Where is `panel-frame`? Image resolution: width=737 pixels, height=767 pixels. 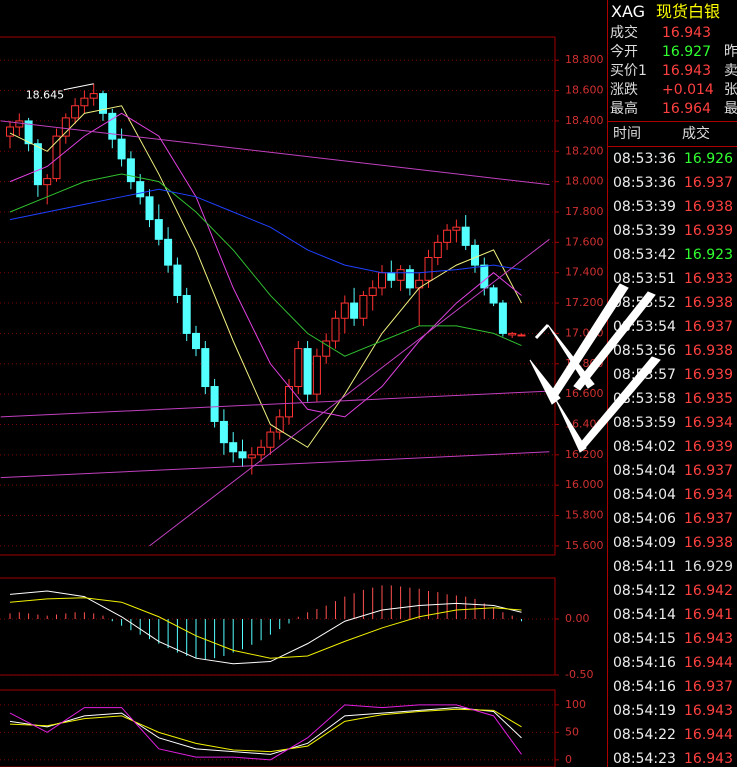 panel-frame is located at coordinates (278, 626).